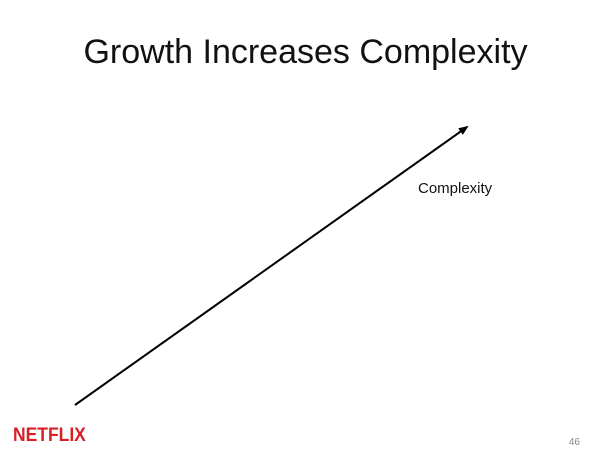 This screenshot has width=611, height=460. I want to click on slide-title: Growth Increases Complexity, so click(305, 52).